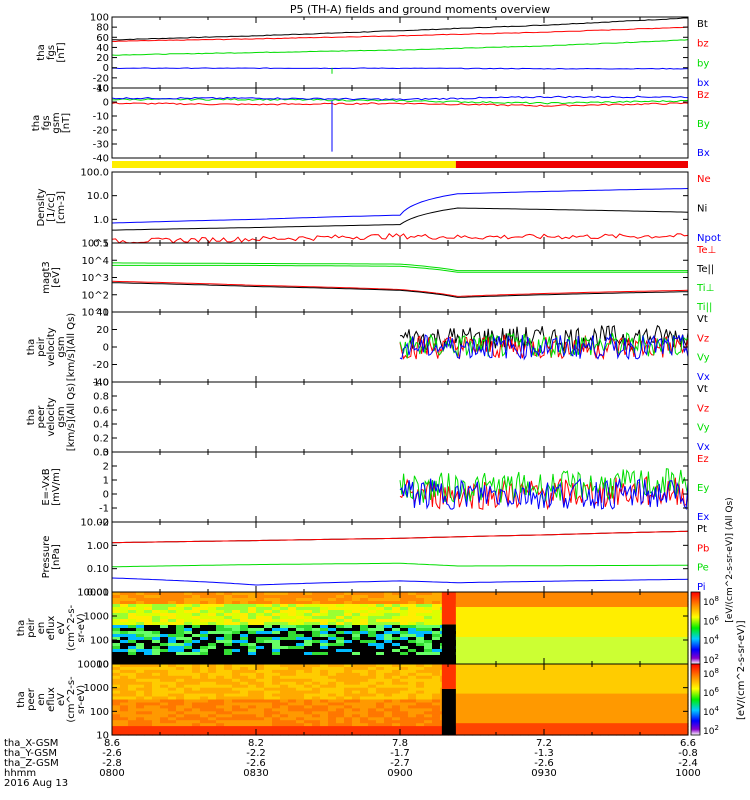  What do you see at coordinates (46, 486) in the screenshot?
I see `y-axis-label-line: E=-VxB` at bounding box center [46, 486].